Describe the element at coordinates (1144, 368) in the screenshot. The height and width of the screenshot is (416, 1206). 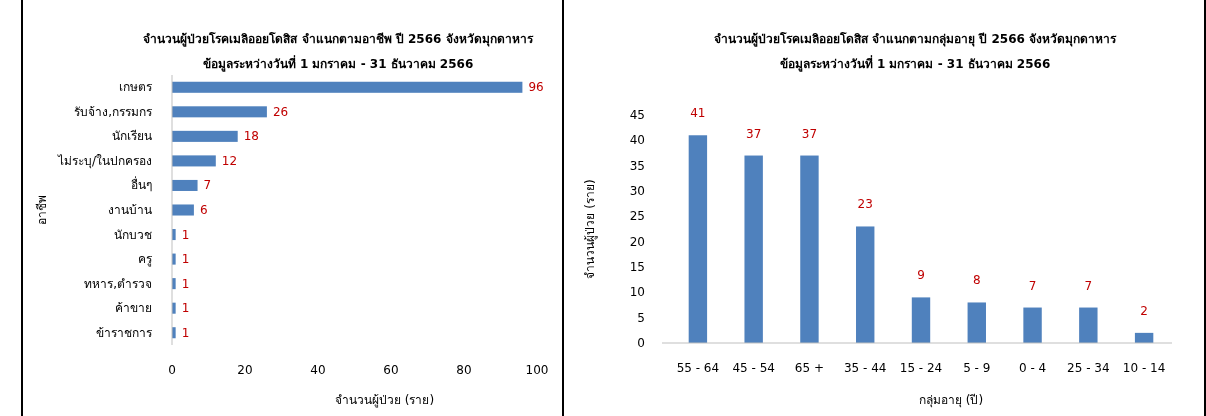
I see `x-tick-label: 10 - 14` at that location.